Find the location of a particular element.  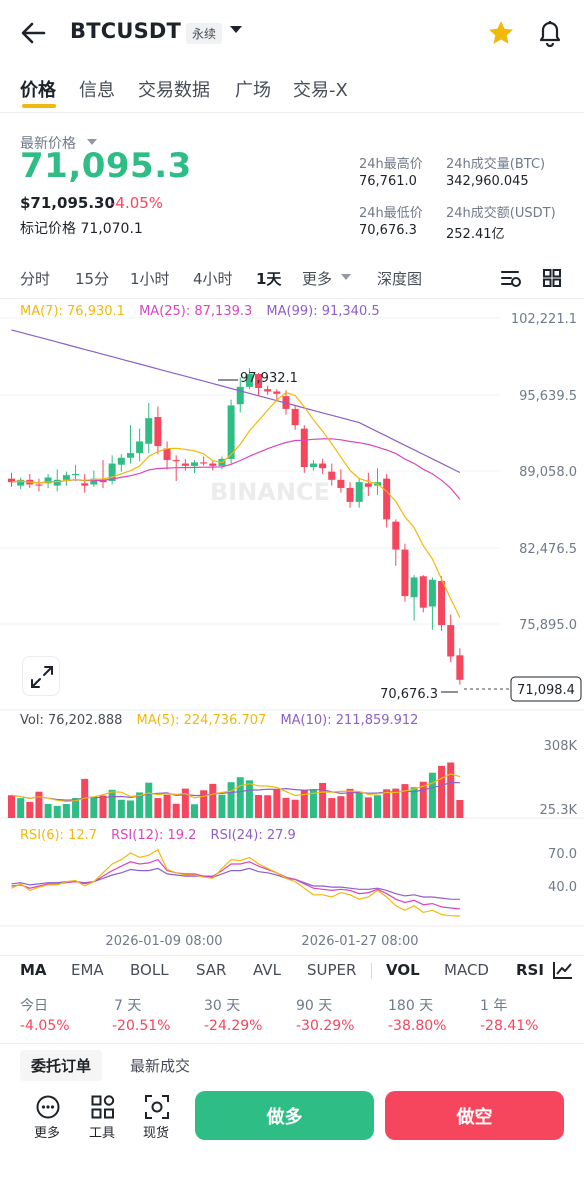

indicator-sar: SAR is located at coordinates (211, 970).